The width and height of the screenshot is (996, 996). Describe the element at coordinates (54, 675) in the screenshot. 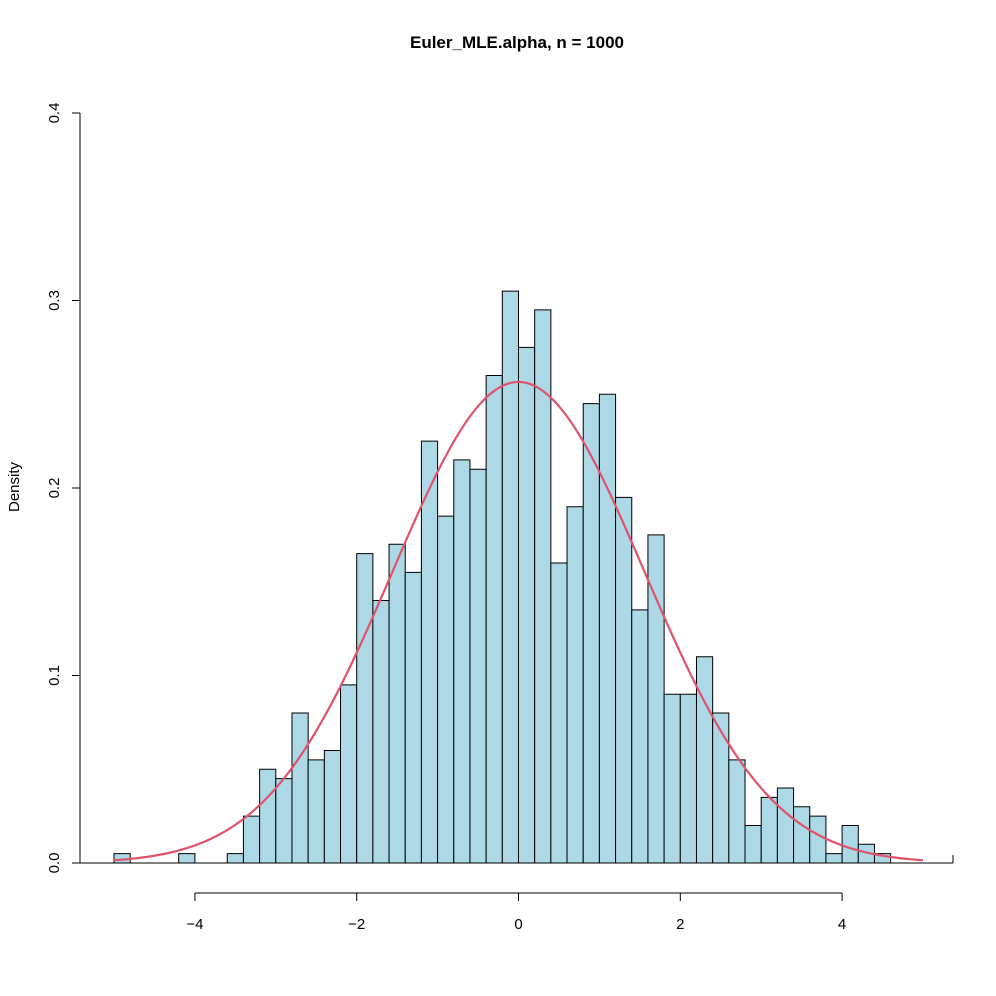

I see `y-tick-label: 0.1` at that location.